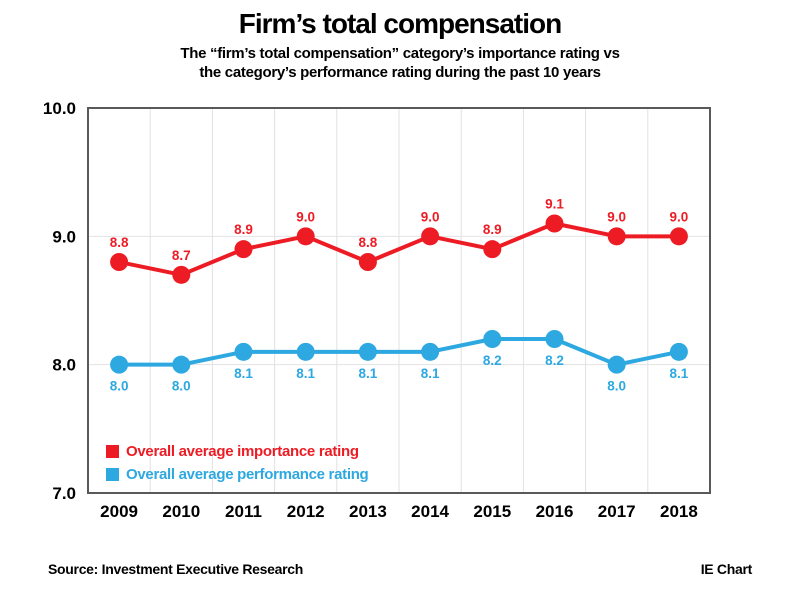 The image size is (800, 600). Describe the element at coordinates (112, 474) in the screenshot. I see `legend-swatch-performance` at that location.